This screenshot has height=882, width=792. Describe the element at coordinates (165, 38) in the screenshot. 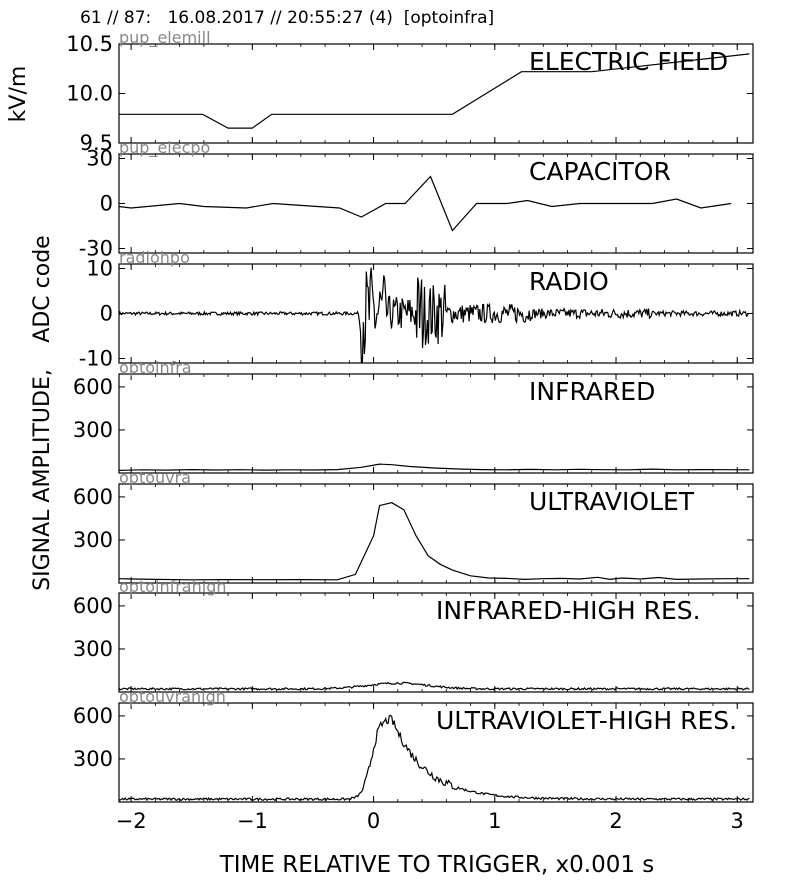

I see `panel-tag-elemill: pup_elemill` at that location.